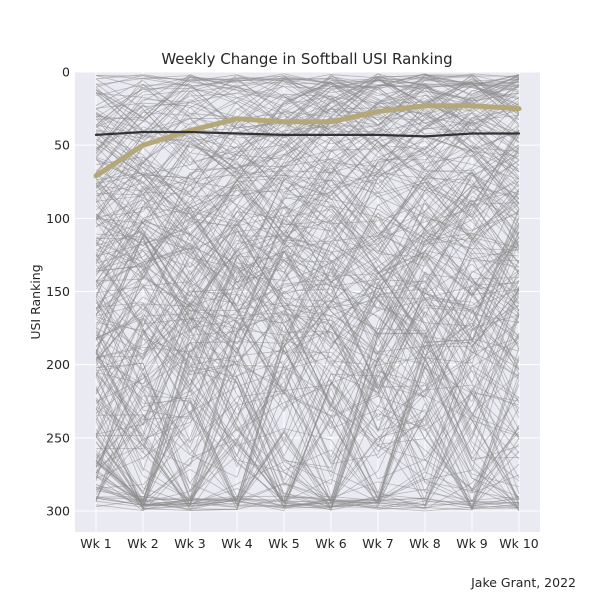 This screenshot has height=600, width=600. Describe the element at coordinates (472, 543) in the screenshot. I see `x-tick-label: Wk 9` at that location.